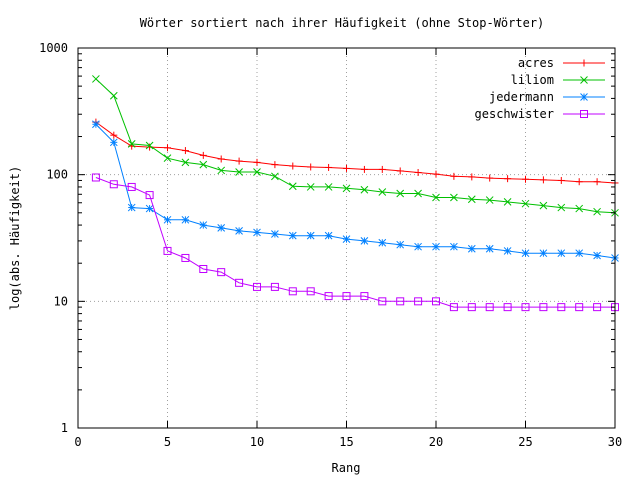  Describe the element at coordinates (514, 114) in the screenshot. I see `legend-label: geschwister` at that location.